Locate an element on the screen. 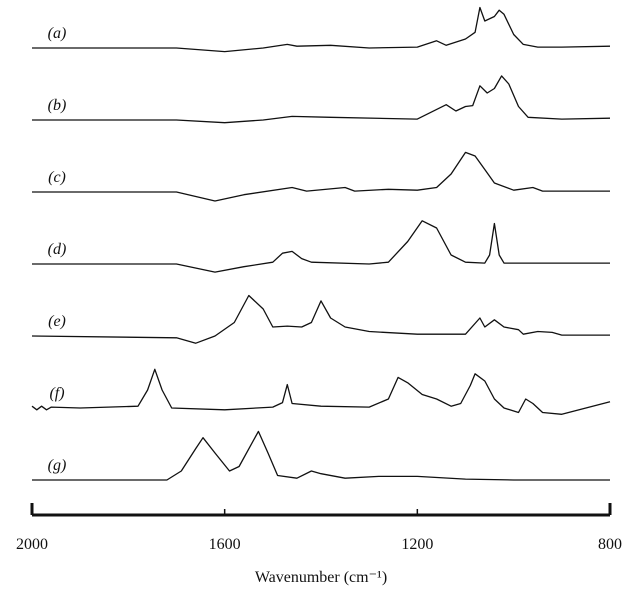  series-label: (f) is located at coordinates (56, 393).